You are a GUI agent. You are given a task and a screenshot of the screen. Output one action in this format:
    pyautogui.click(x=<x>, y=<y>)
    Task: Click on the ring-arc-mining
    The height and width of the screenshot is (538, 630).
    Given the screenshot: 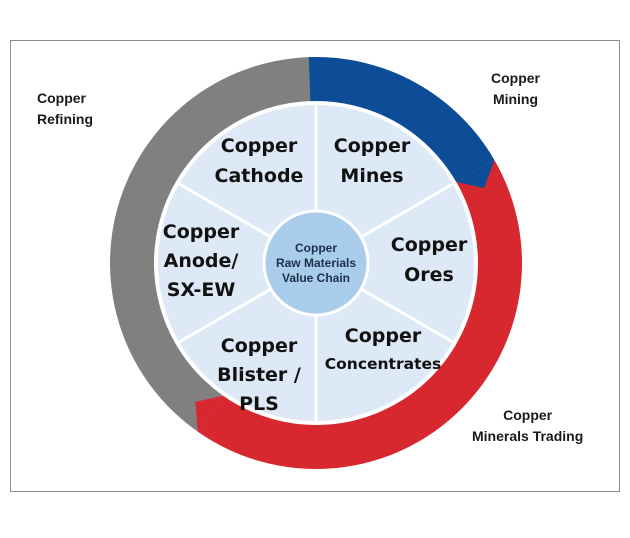 What is the action you would take?
    pyautogui.click(x=401, y=119)
    